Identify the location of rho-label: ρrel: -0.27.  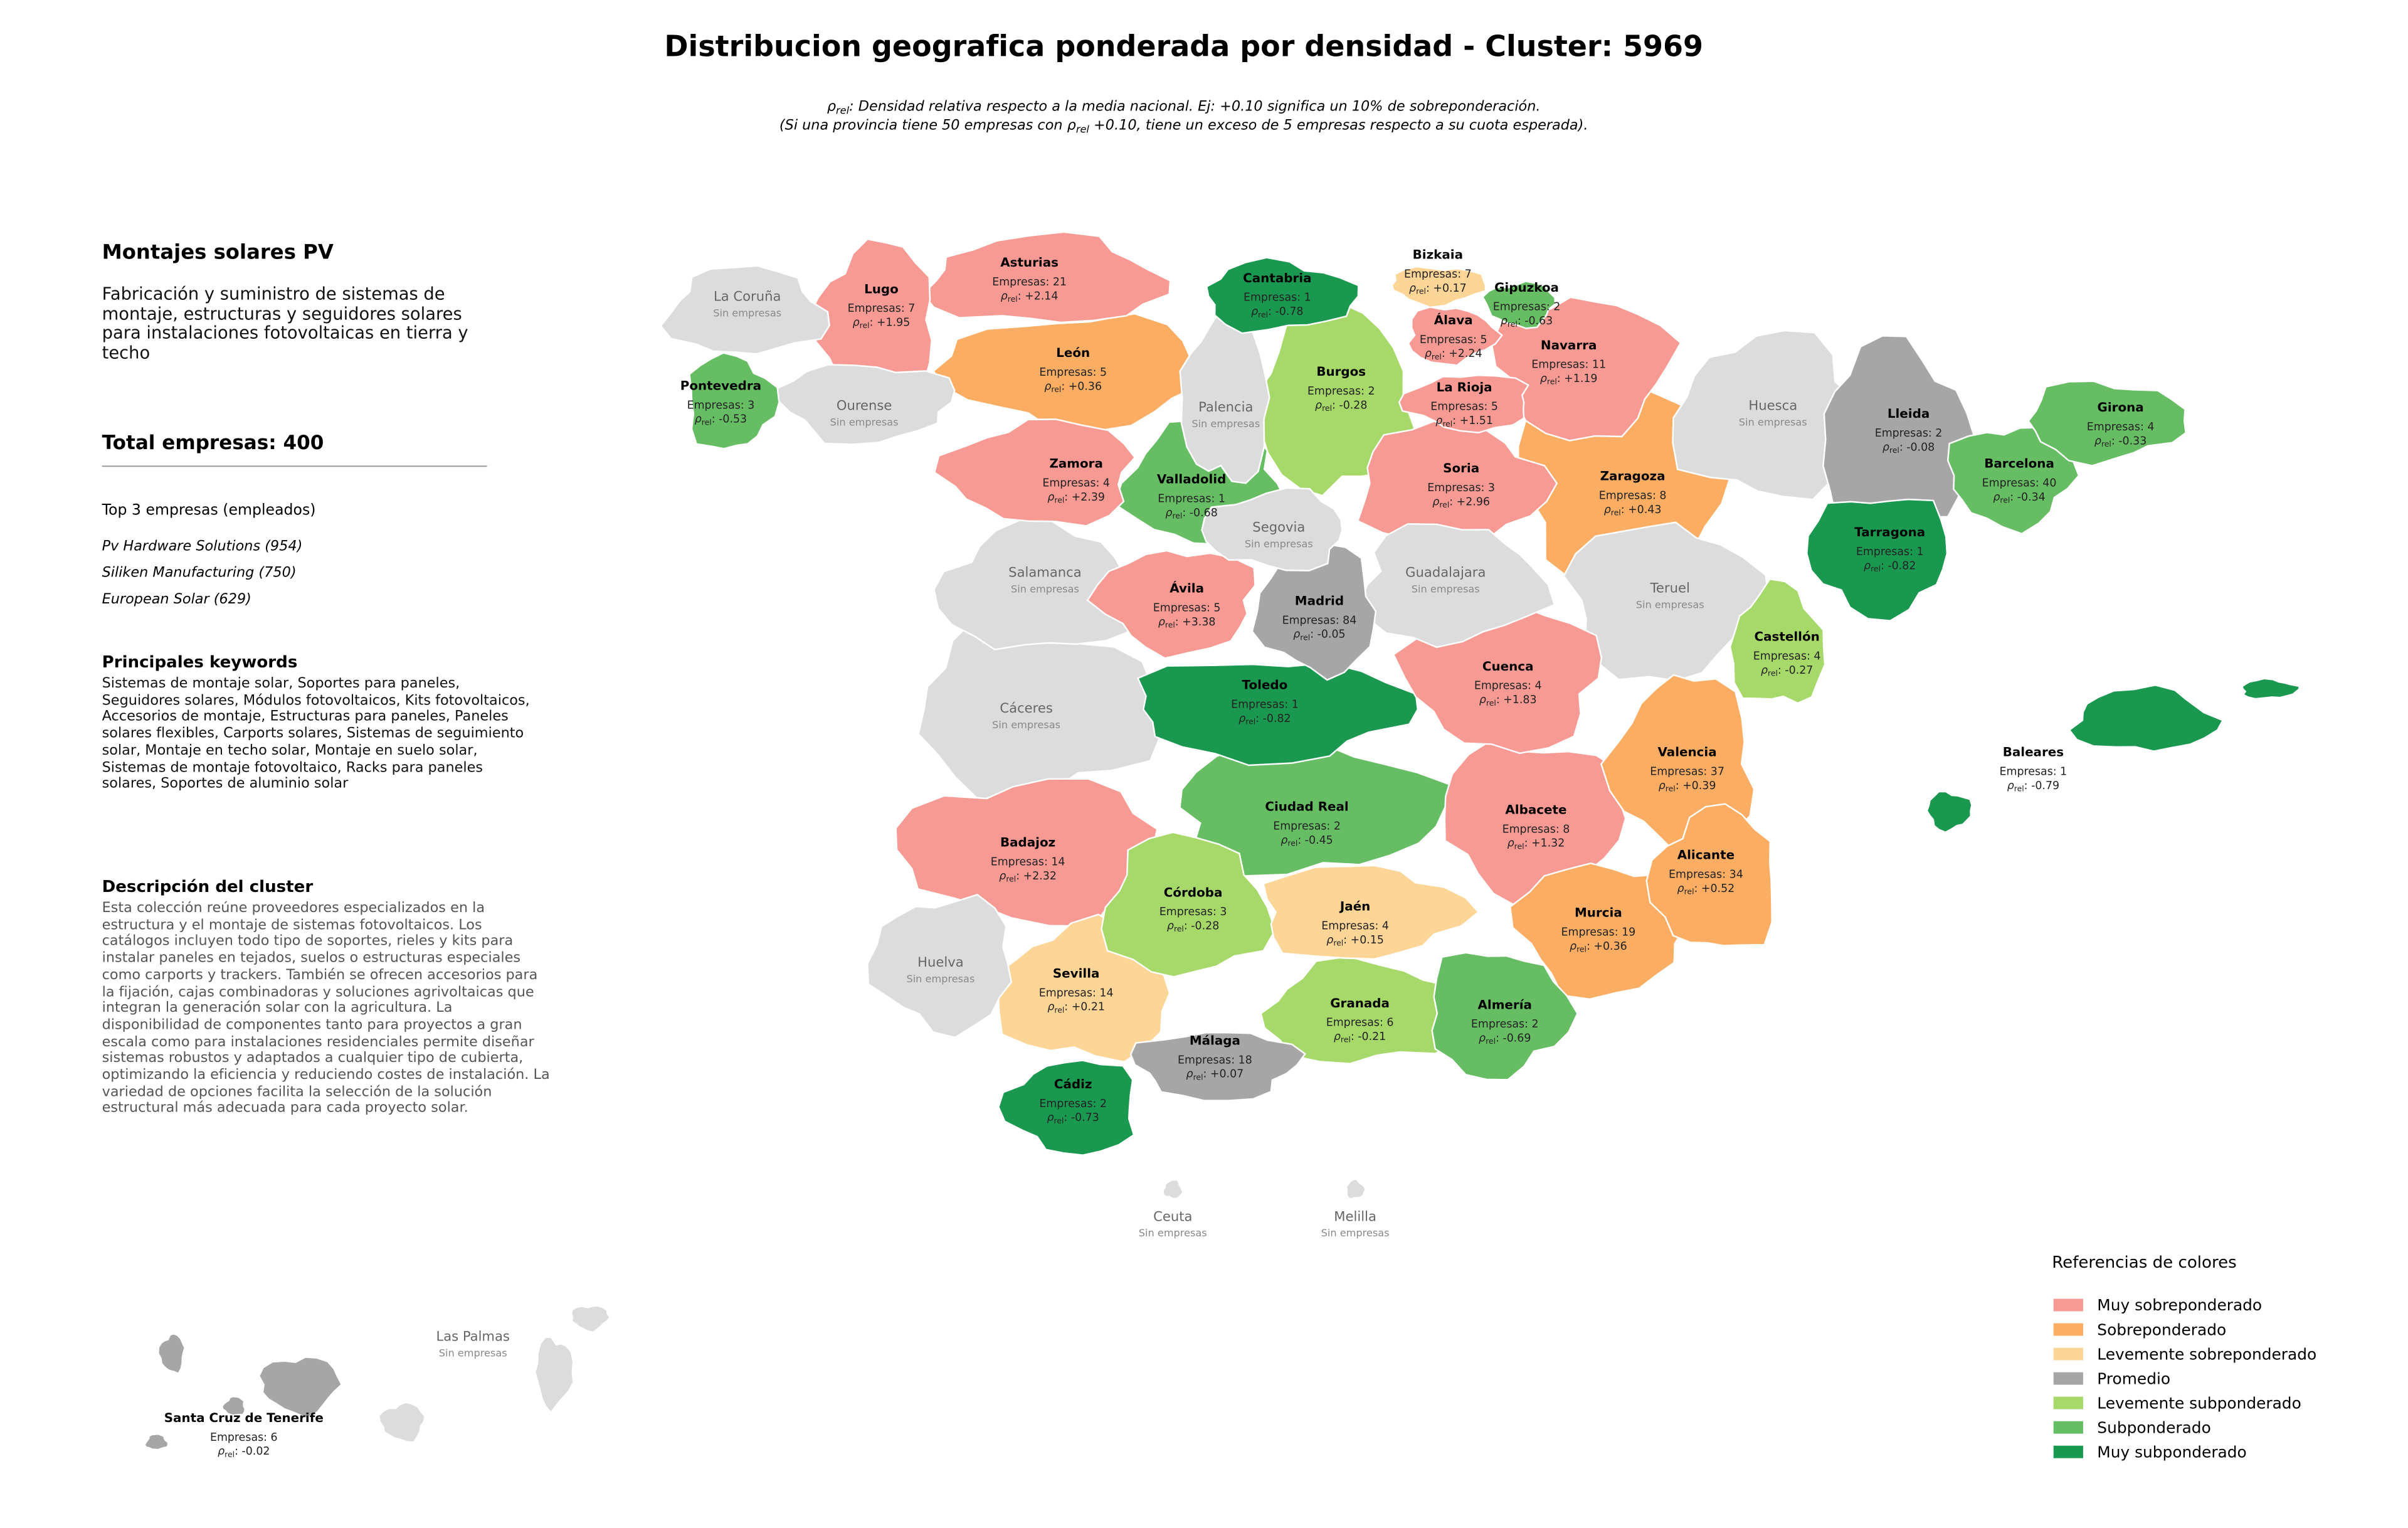
(1787, 671).